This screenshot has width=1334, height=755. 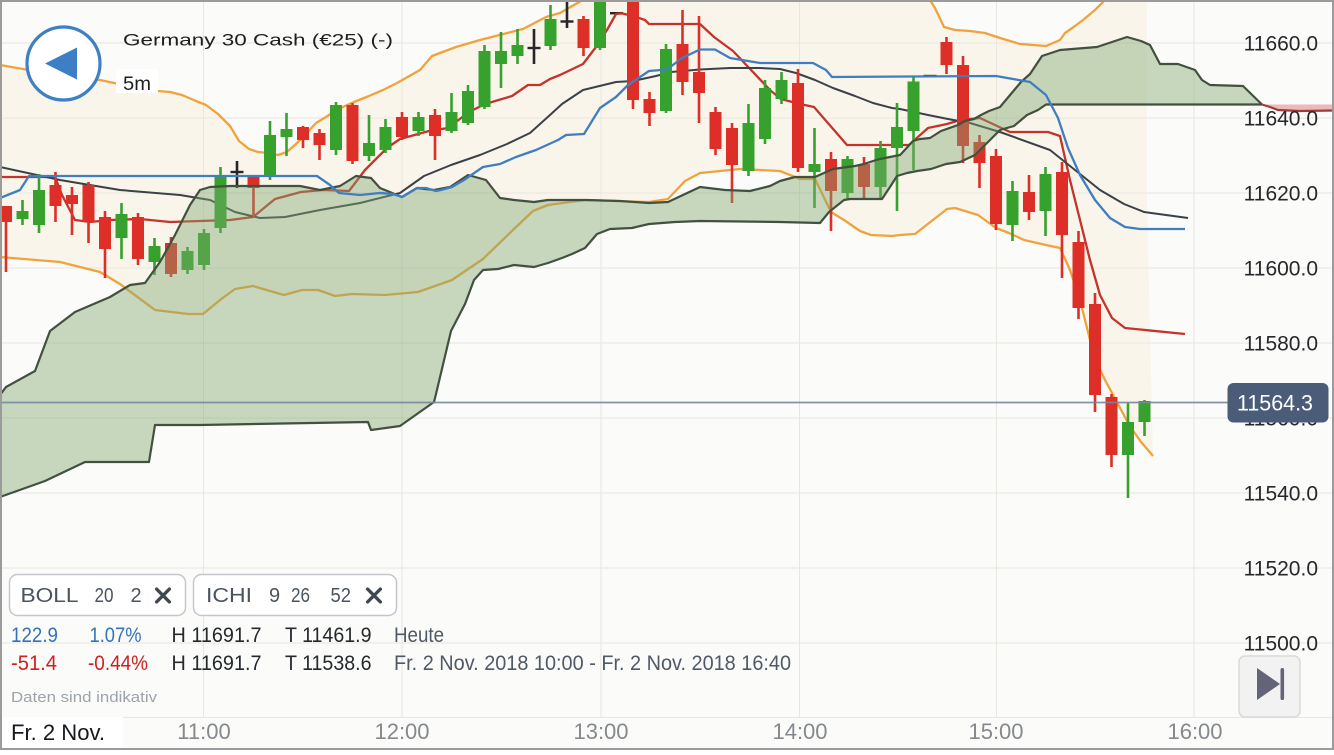 What do you see at coordinates (328, 635) in the screenshot?
I see `svg-text: T 11461.9` at bounding box center [328, 635].